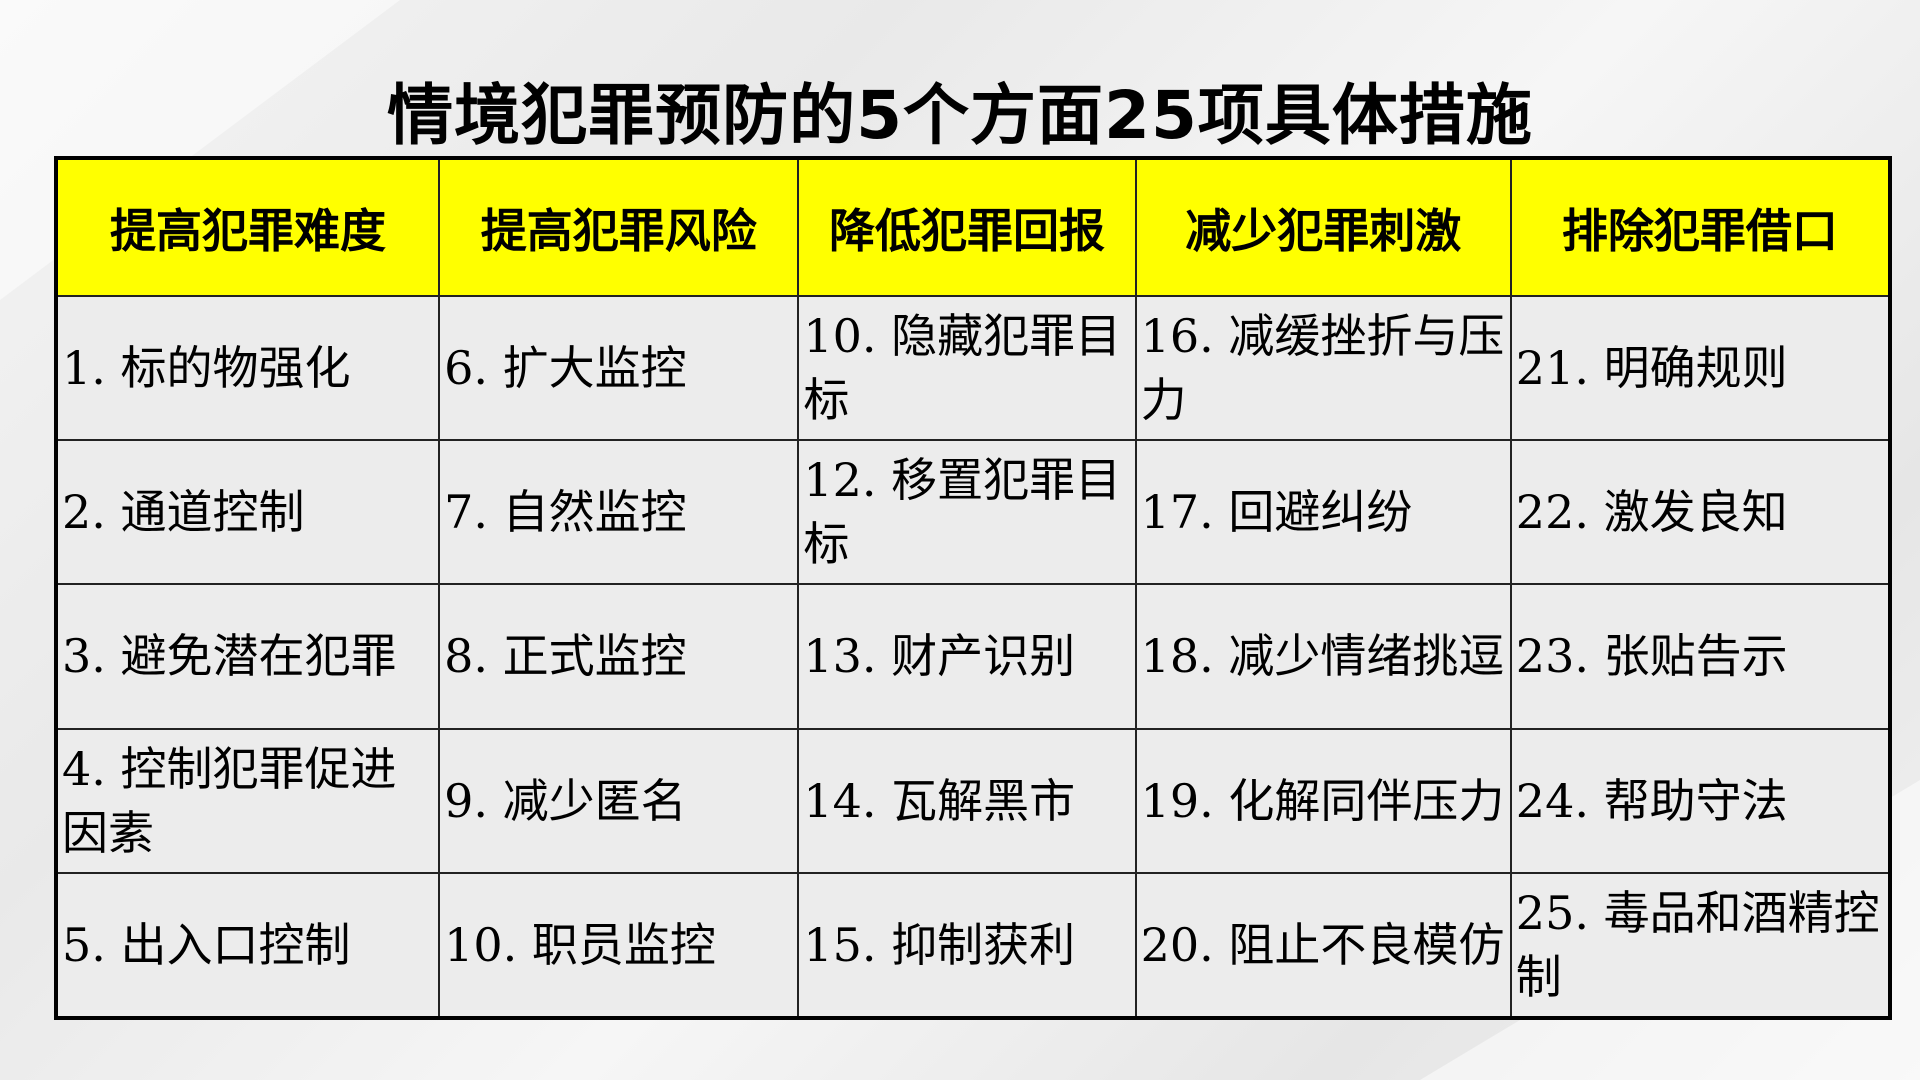 The height and width of the screenshot is (1080, 1920). I want to click on table-cell: 23. 张贴告示, so click(1700, 656).